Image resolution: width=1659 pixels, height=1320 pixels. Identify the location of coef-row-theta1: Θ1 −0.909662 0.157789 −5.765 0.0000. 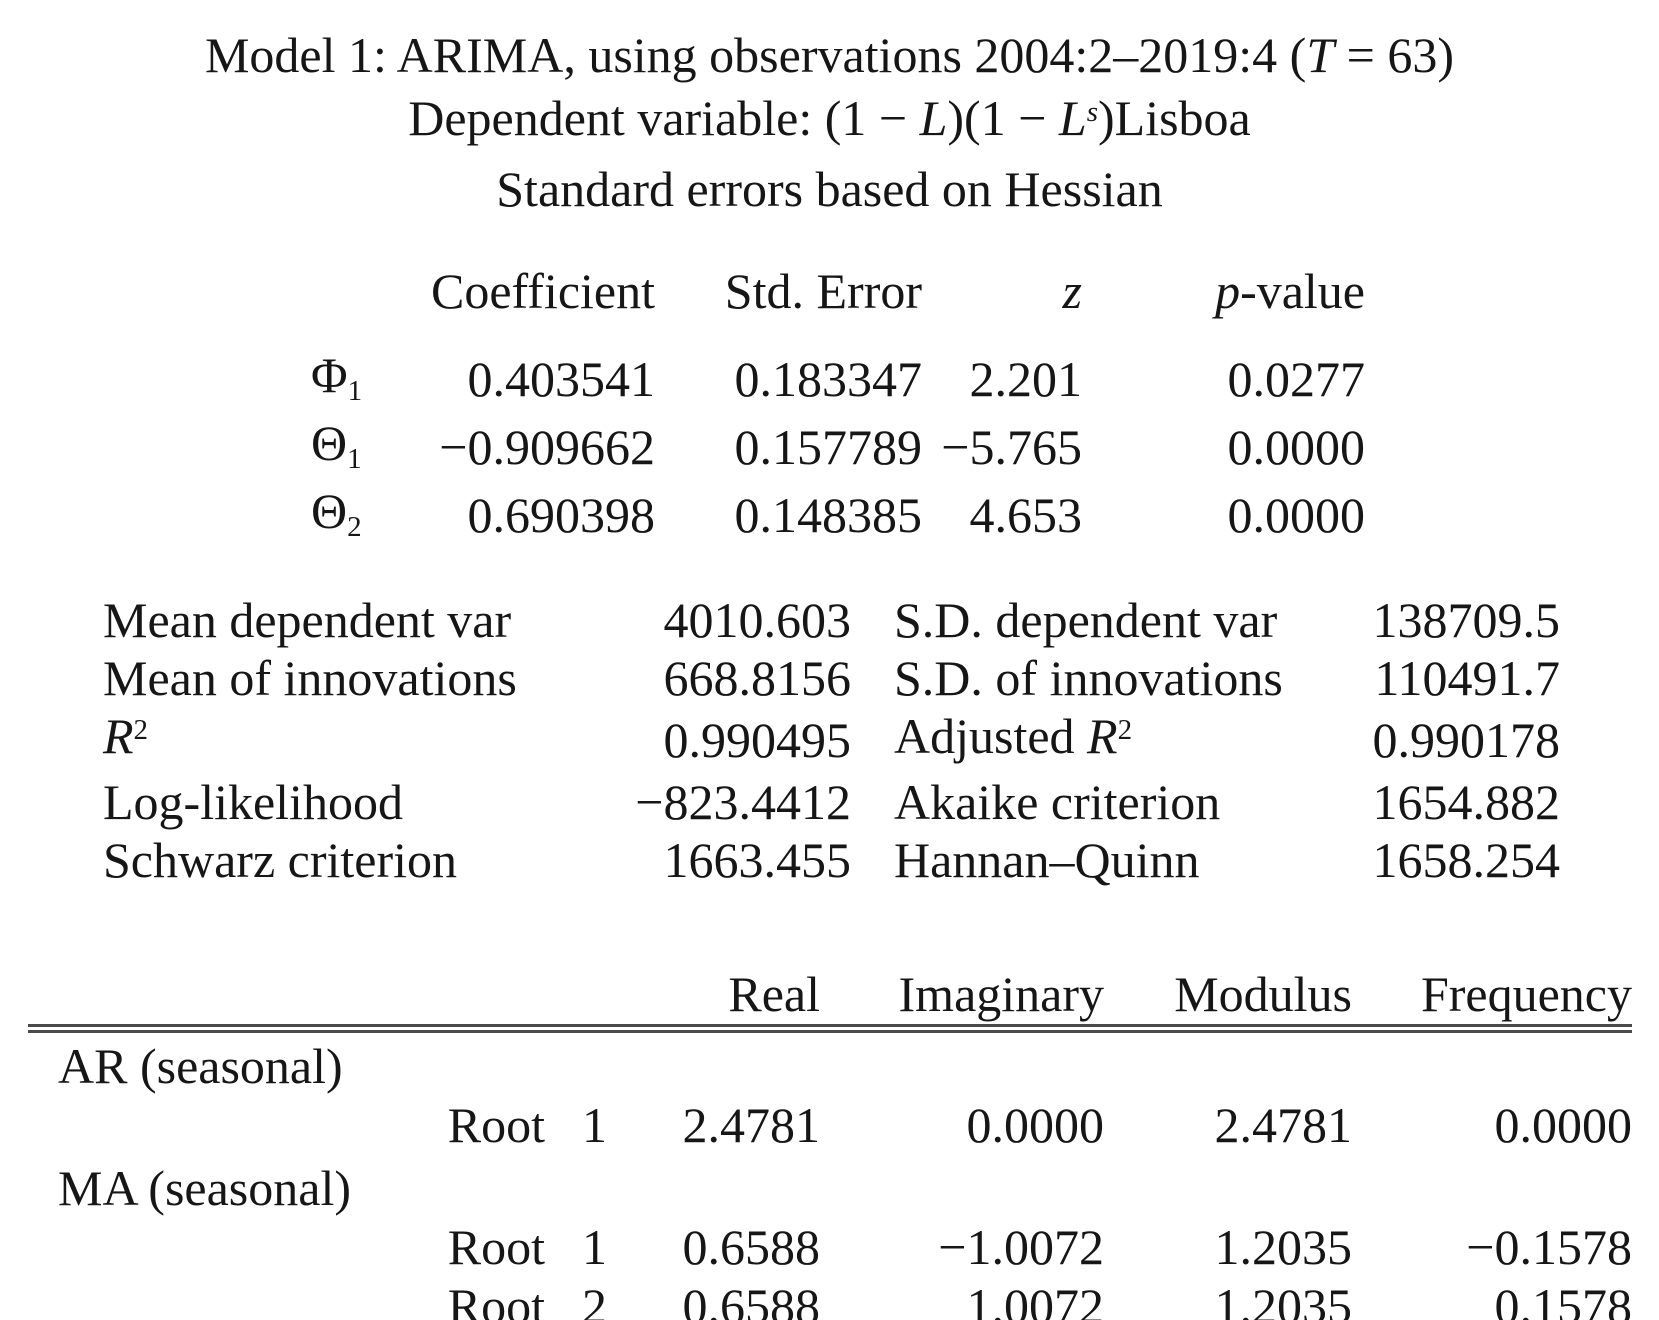
(830, 447).